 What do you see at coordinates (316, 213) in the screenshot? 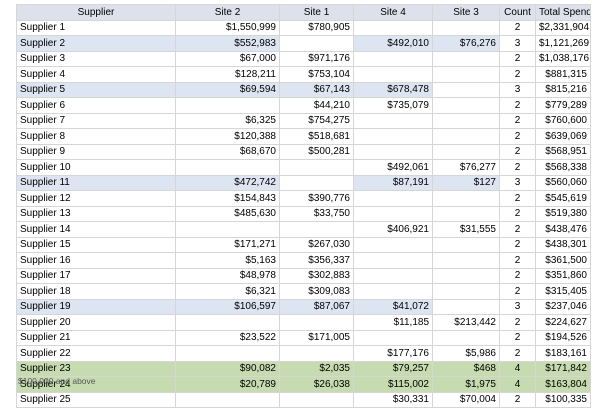
I see `cell-site-1: $33,750` at bounding box center [316, 213].